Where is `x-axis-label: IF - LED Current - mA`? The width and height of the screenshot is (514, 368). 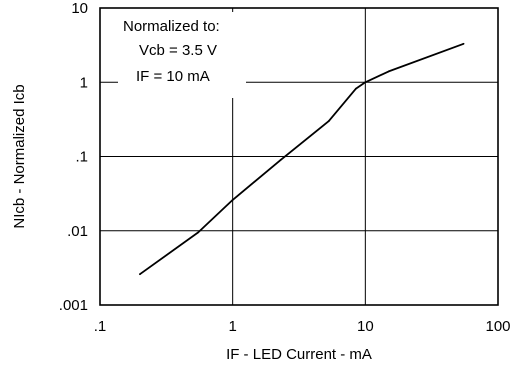 x-axis-label: IF - LED Current - mA is located at coordinates (299, 354).